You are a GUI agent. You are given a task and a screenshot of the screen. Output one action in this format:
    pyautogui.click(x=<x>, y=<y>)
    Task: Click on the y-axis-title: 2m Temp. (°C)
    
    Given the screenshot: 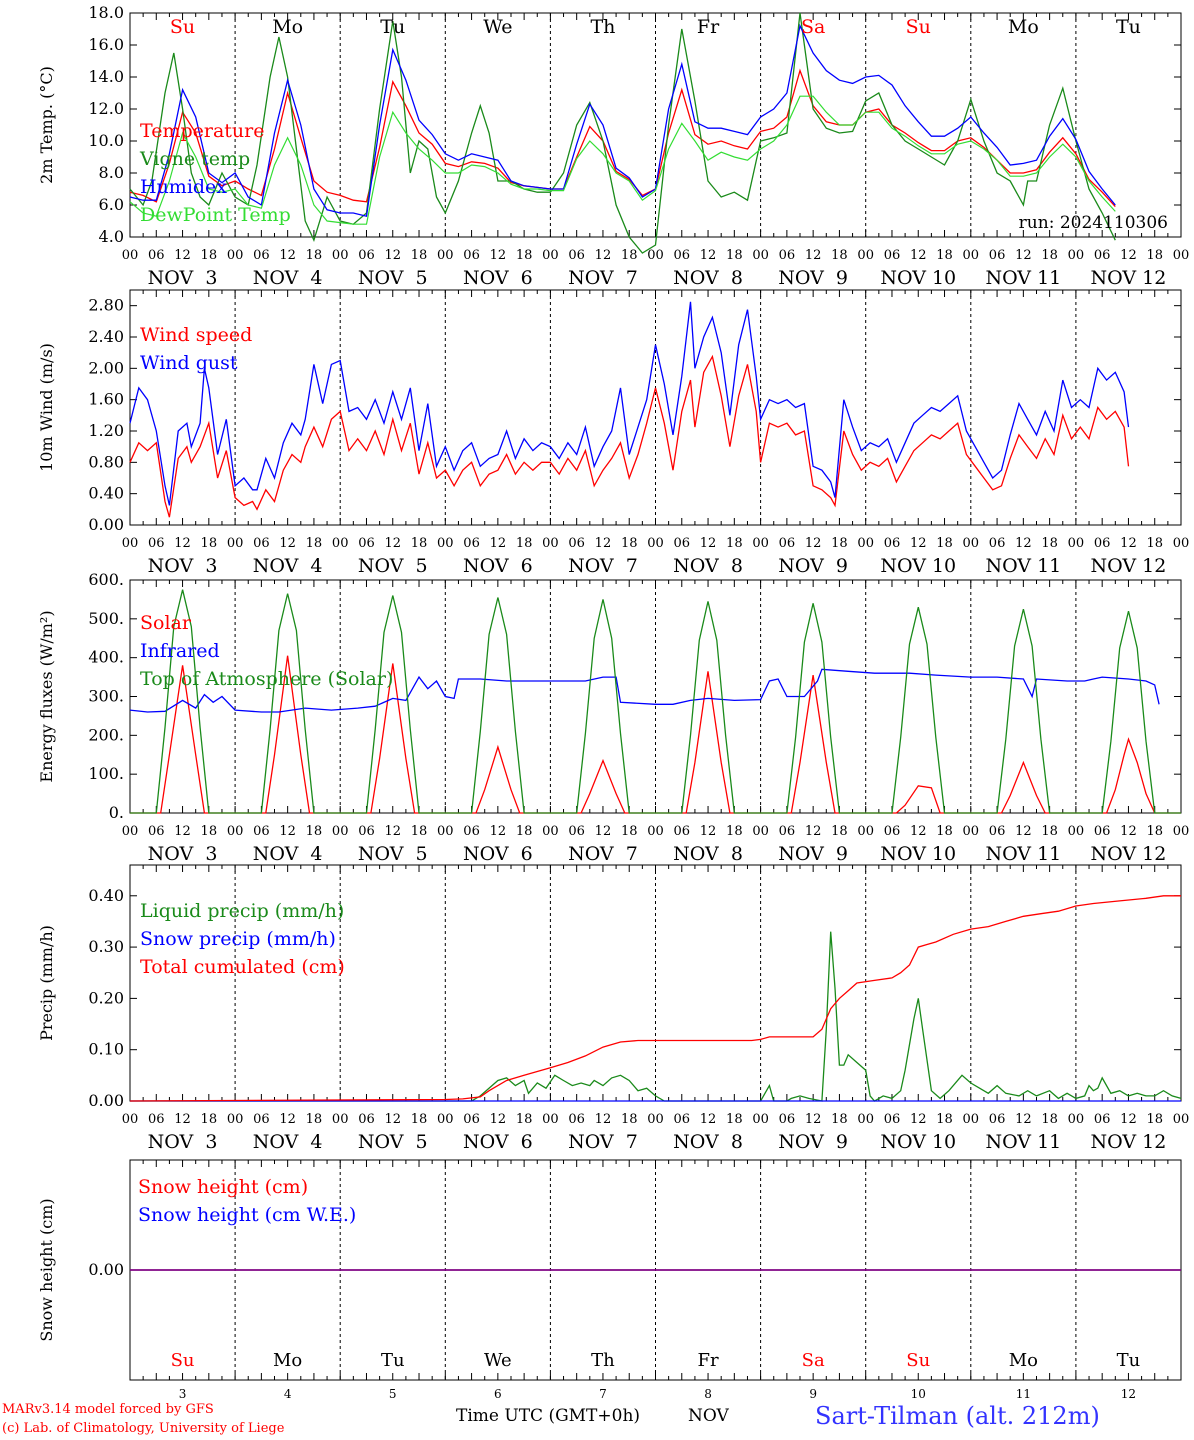 What is the action you would take?
    pyautogui.click(x=46, y=125)
    